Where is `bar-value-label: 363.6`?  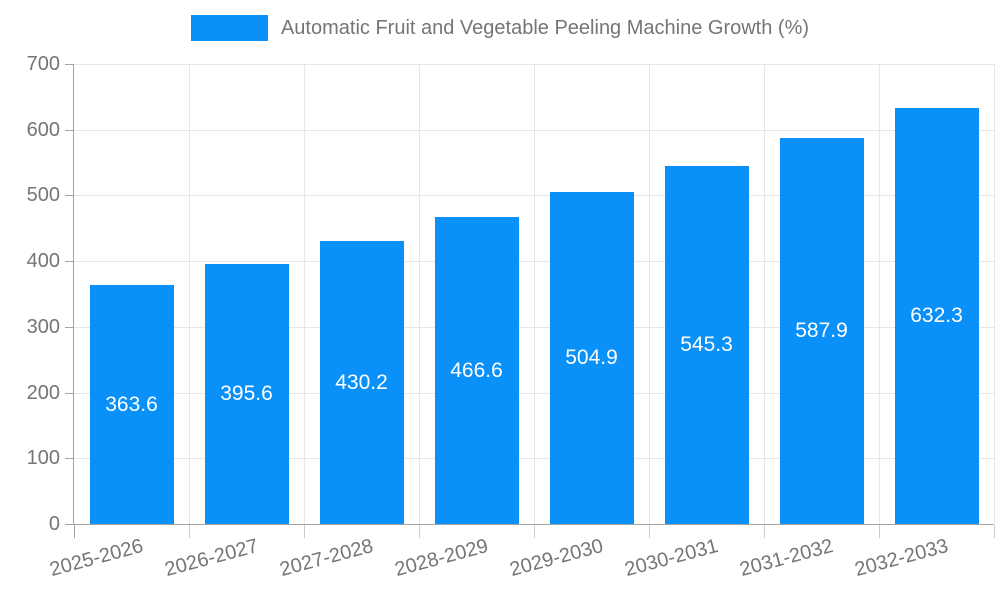 bar-value-label: 363.6 is located at coordinates (131, 404).